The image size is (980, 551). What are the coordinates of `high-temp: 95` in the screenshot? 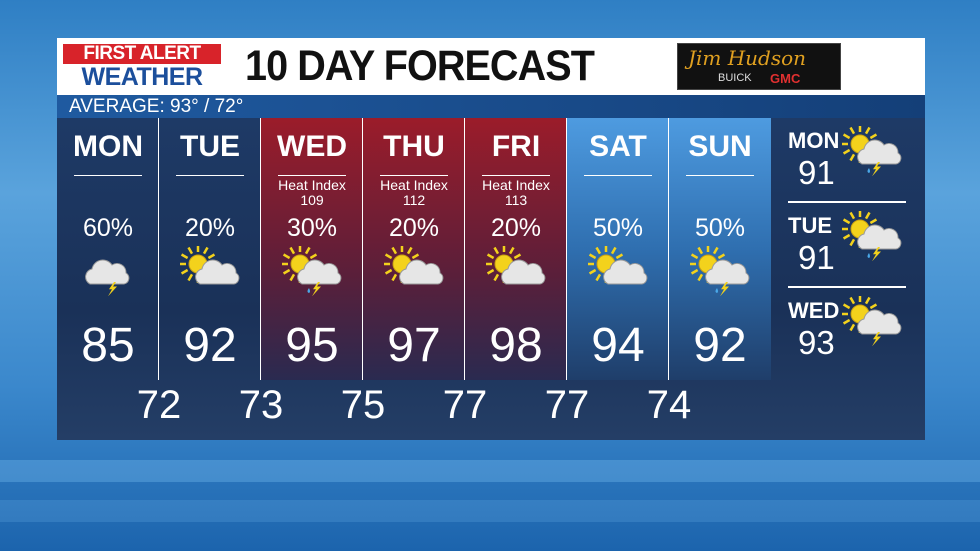 It's located at (312, 345).